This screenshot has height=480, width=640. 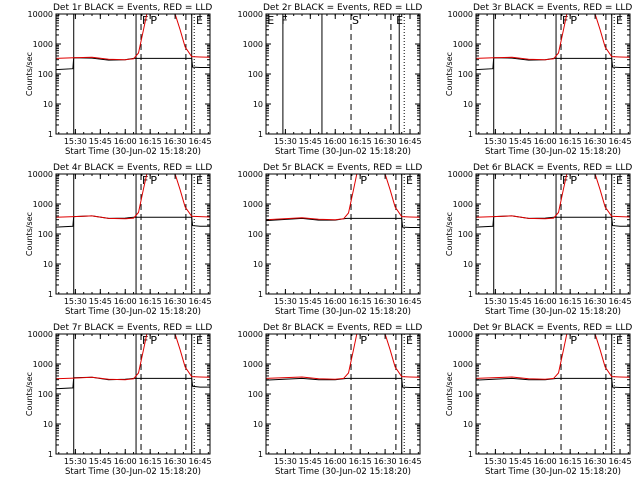 I want to click on time-marker-label-2: F, so click(x=284, y=20).